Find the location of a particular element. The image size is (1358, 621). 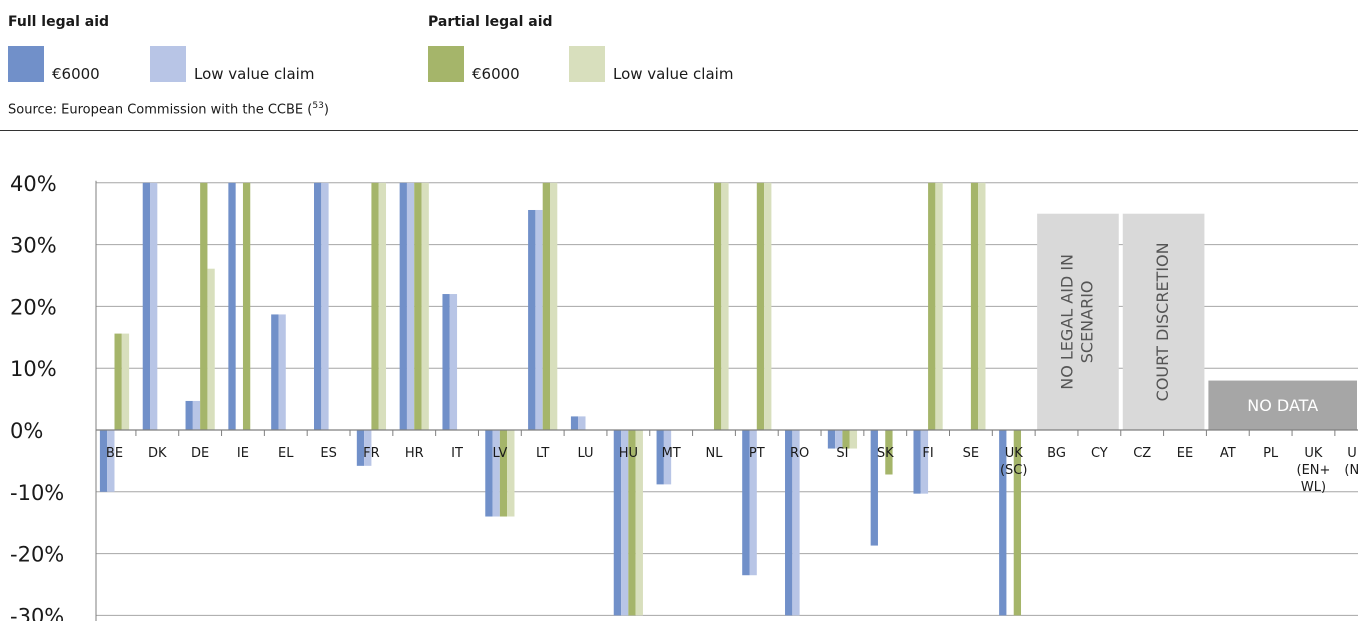

annotation-court-discretion: COURT DISCRETION is located at coordinates (1163, 321).